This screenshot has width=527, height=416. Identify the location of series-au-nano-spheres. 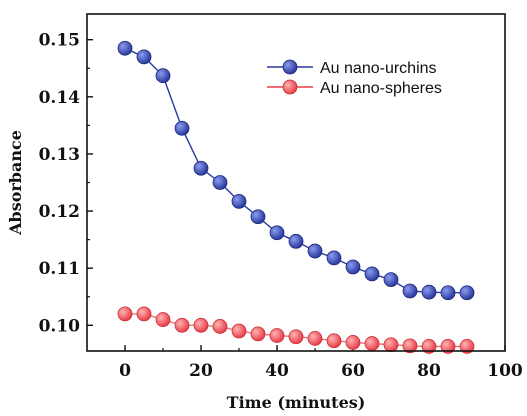
(296, 330).